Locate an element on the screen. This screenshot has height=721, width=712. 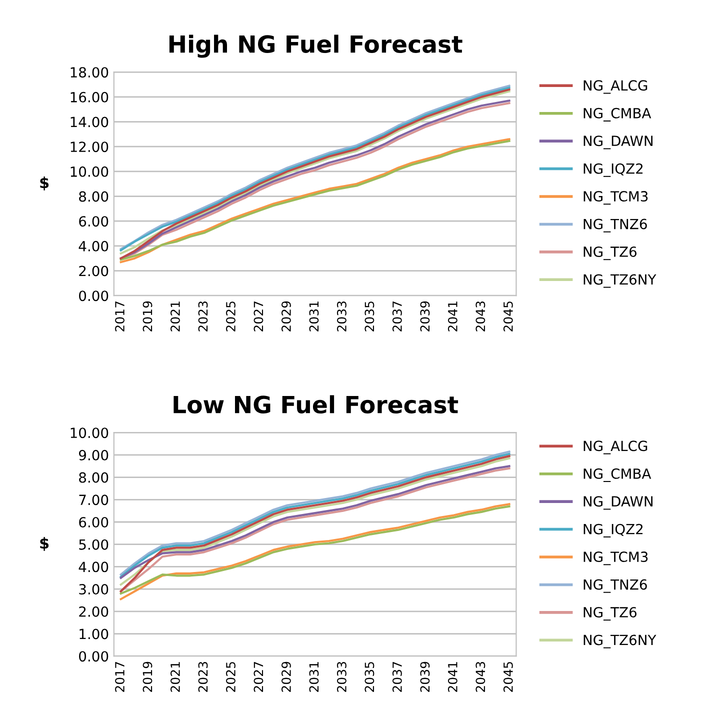
y-tick-label: 1.00 is located at coordinates (94, 634).